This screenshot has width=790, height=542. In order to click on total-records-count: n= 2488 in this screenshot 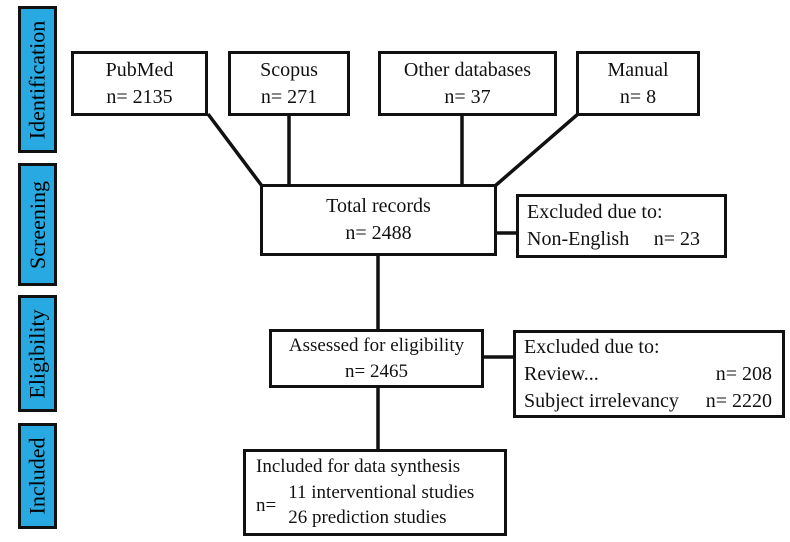, I will do `click(378, 233)`.